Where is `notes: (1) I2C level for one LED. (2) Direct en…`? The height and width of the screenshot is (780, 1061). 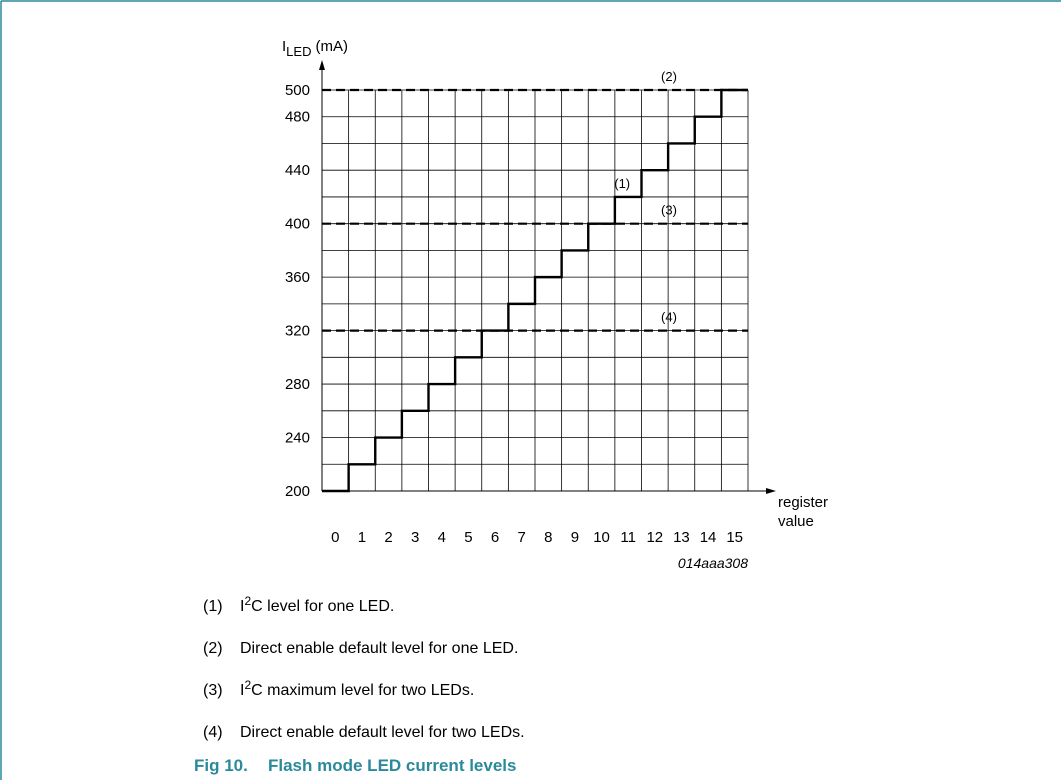 notes: (1) I2C level for one LED. (2) Direct en… is located at coordinates (364, 667).